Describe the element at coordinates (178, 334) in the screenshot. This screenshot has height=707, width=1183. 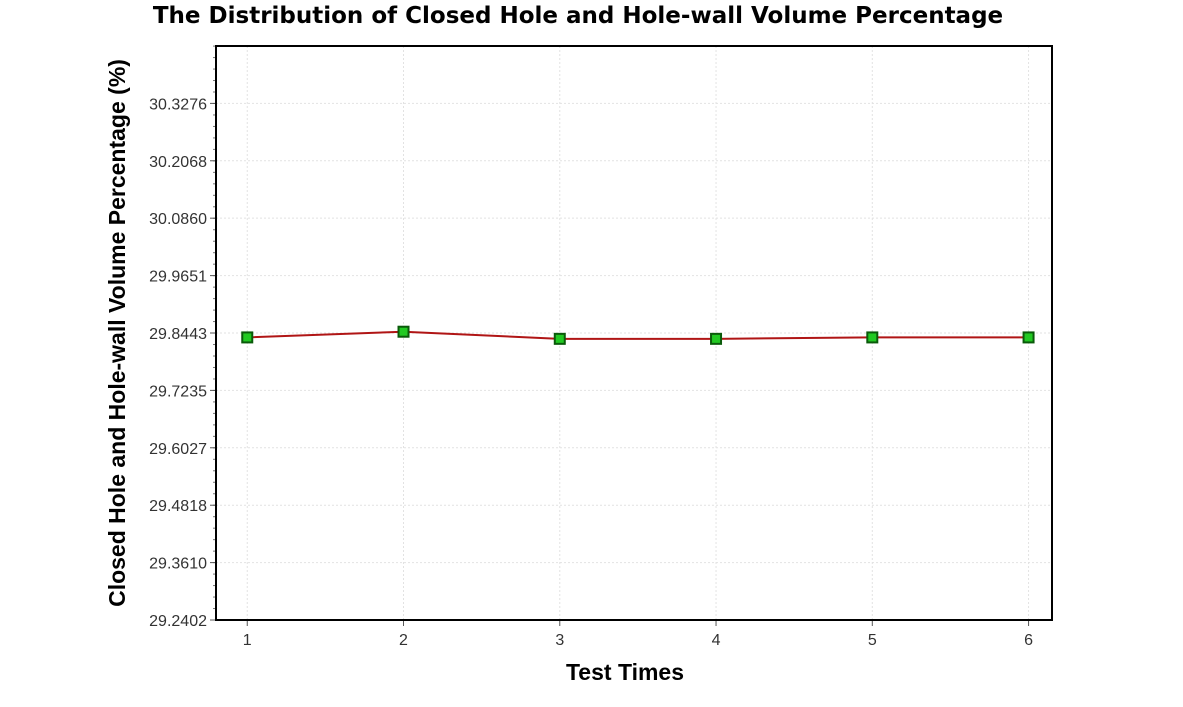
I see `y-tick-label: 29.8443` at that location.